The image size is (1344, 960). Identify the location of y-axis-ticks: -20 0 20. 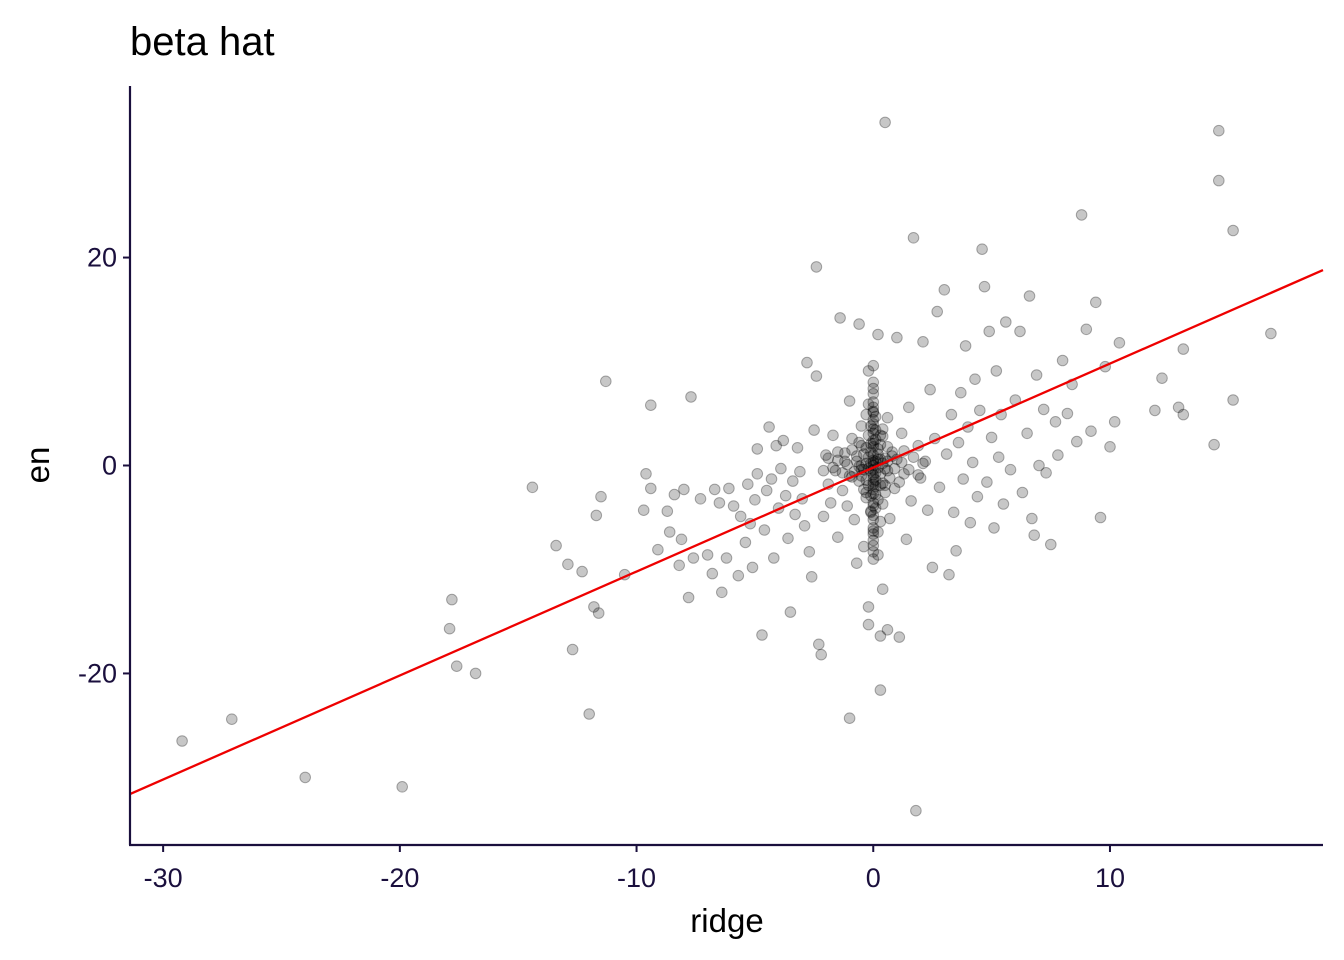
(104, 465).